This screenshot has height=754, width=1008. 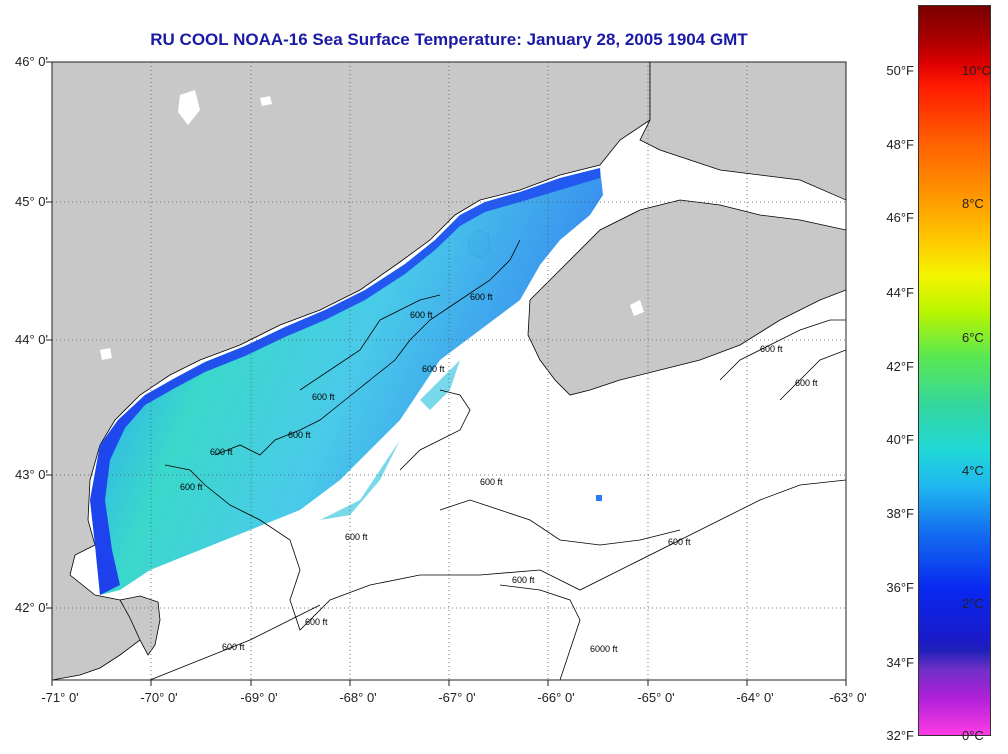 I want to click on longitude-label: -67° 0', so click(x=457, y=697).